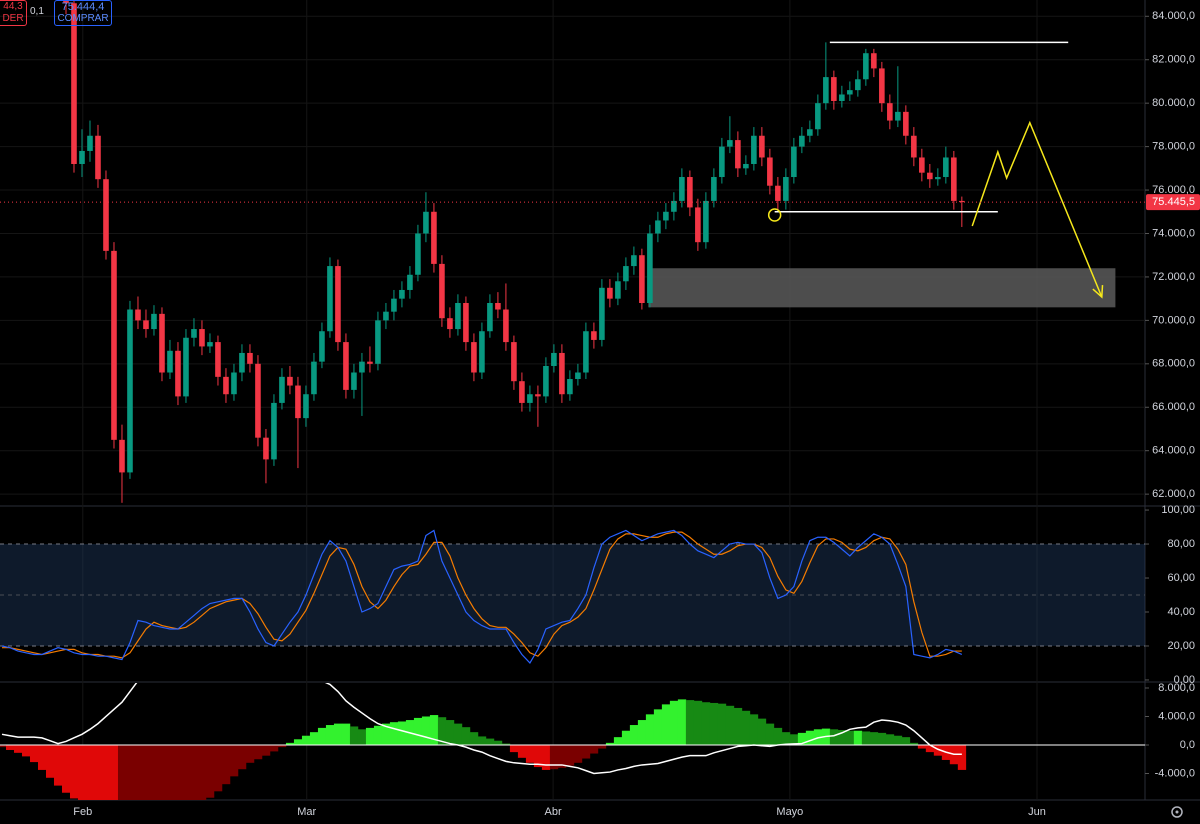  I want to click on buy-button: 75.444,4 COMPRAR, so click(83, 13).